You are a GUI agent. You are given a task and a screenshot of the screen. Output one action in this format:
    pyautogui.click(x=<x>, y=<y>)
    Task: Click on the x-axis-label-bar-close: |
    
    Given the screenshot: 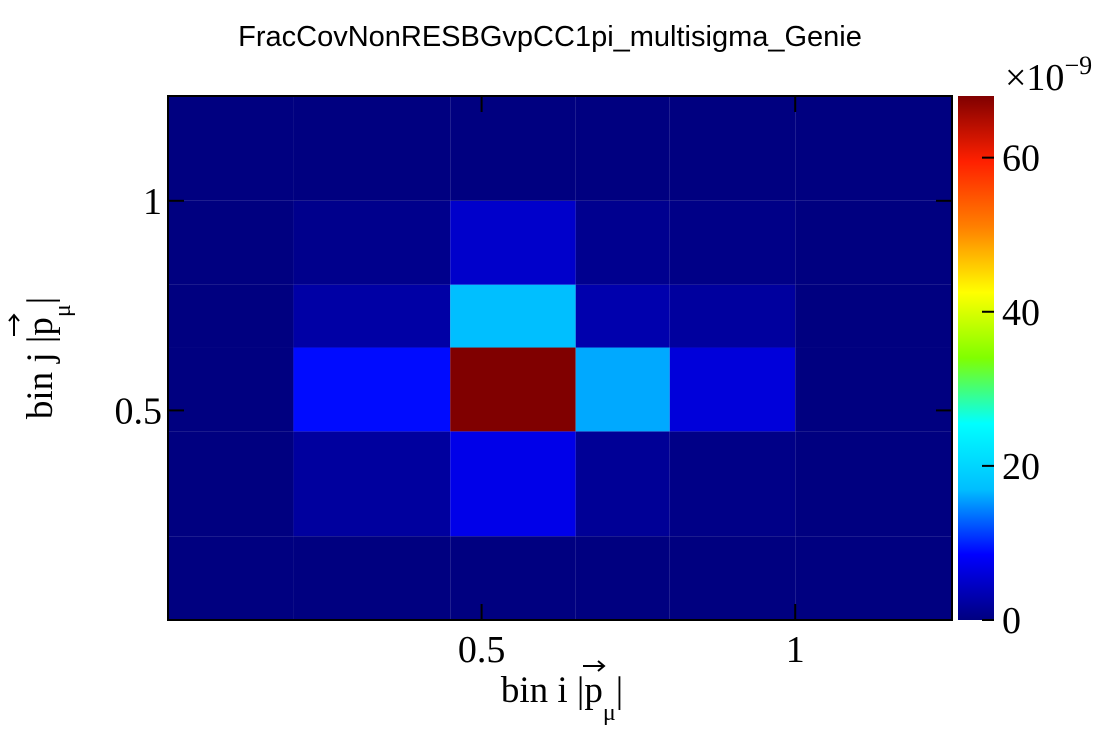 What is the action you would take?
    pyautogui.click(x=619, y=690)
    